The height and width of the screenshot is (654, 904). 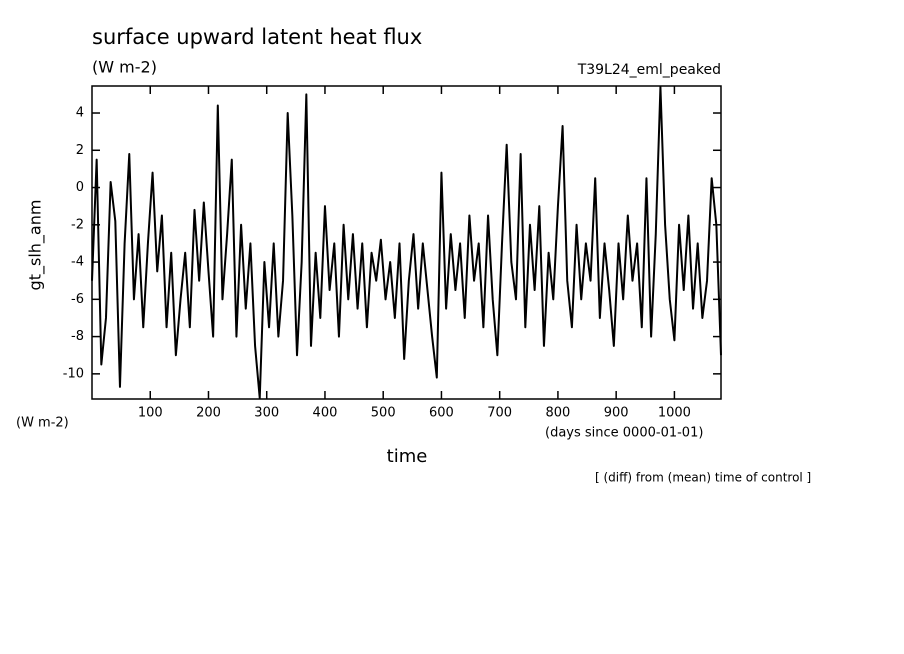 I want to click on x-tick-label: 900, so click(x=616, y=413).